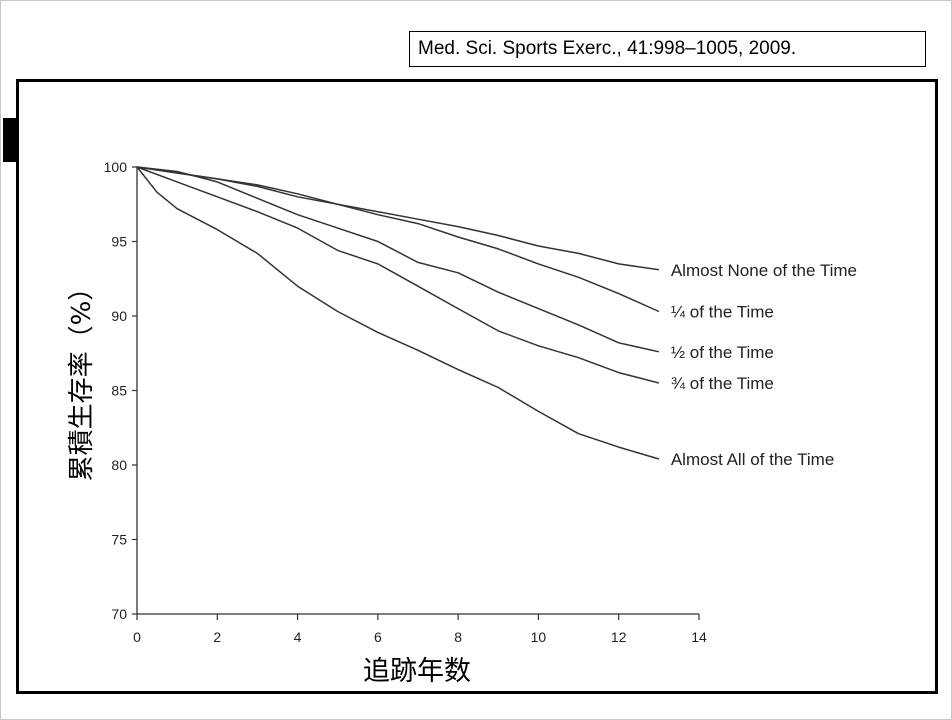 This screenshot has width=952, height=720. What do you see at coordinates (378, 637) in the screenshot?
I see `x-tick-label: 6` at bounding box center [378, 637].